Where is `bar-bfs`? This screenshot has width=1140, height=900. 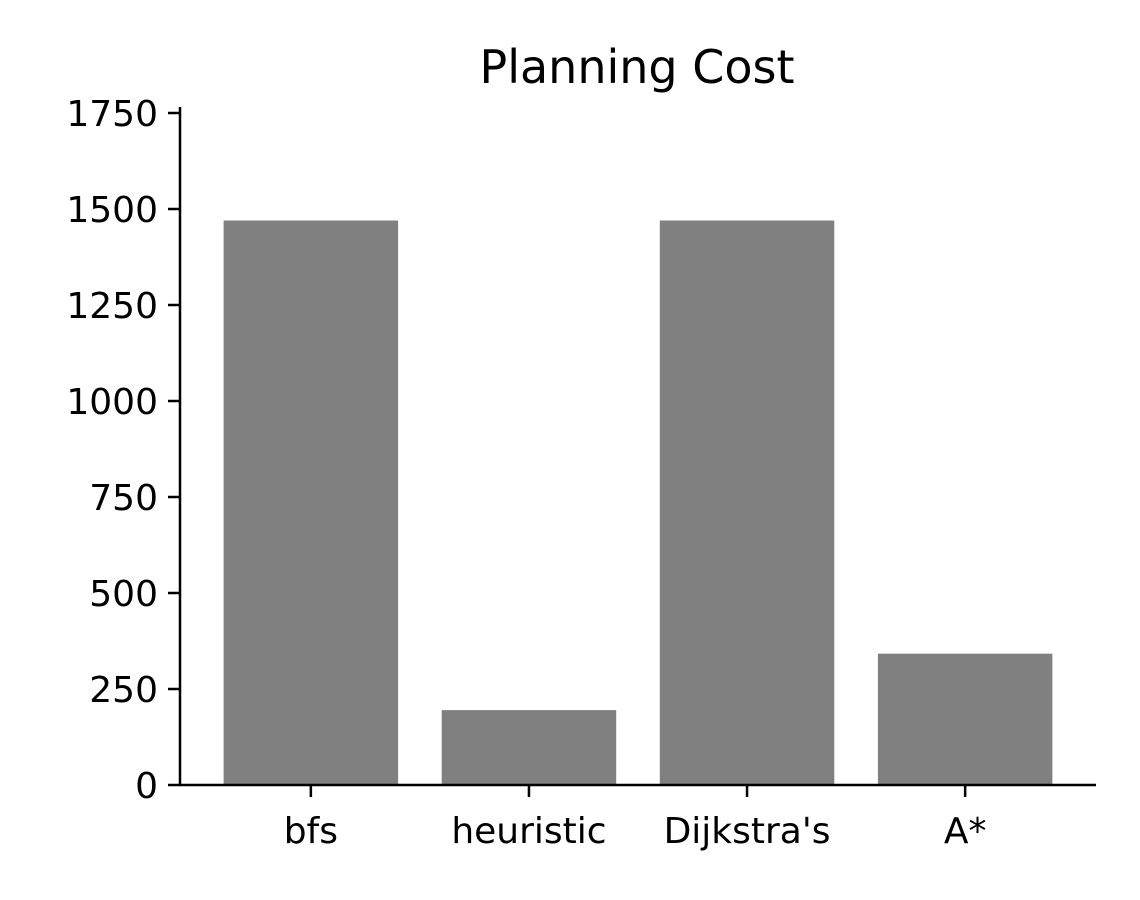
bar-bfs is located at coordinates (311, 502).